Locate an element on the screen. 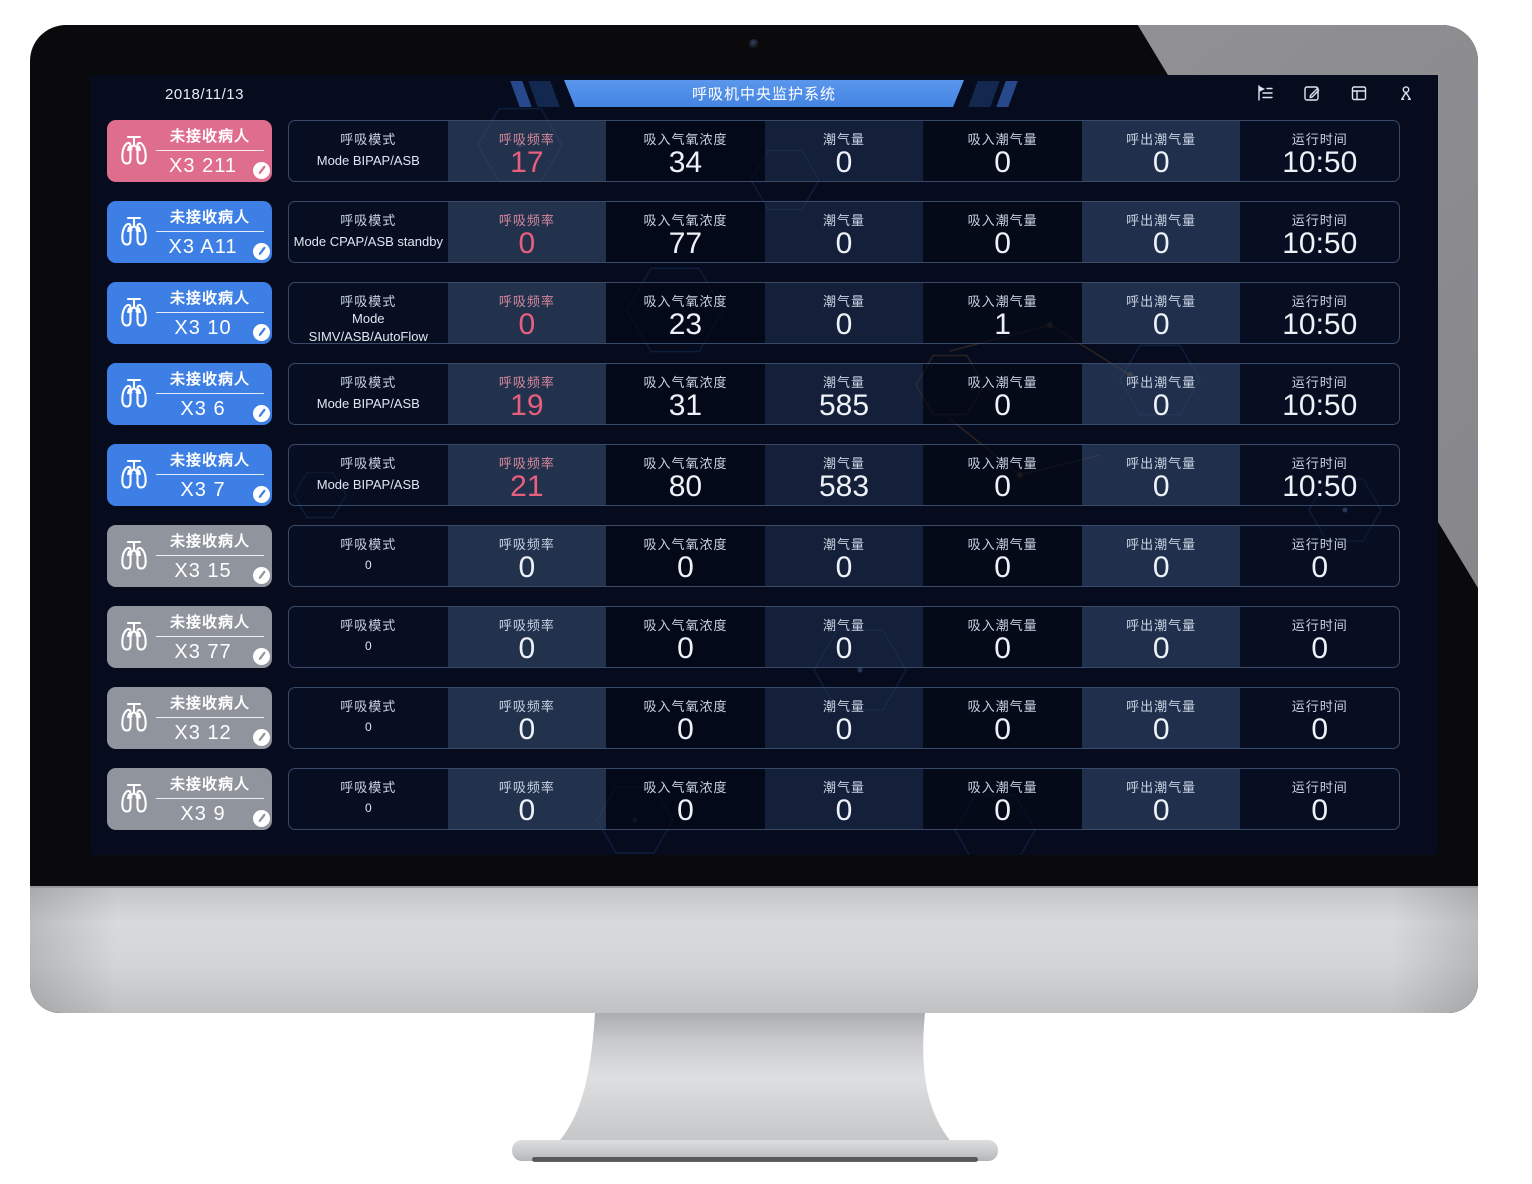 This screenshot has height=1184, width=1532. stand-neck is located at coordinates (755, 1079).